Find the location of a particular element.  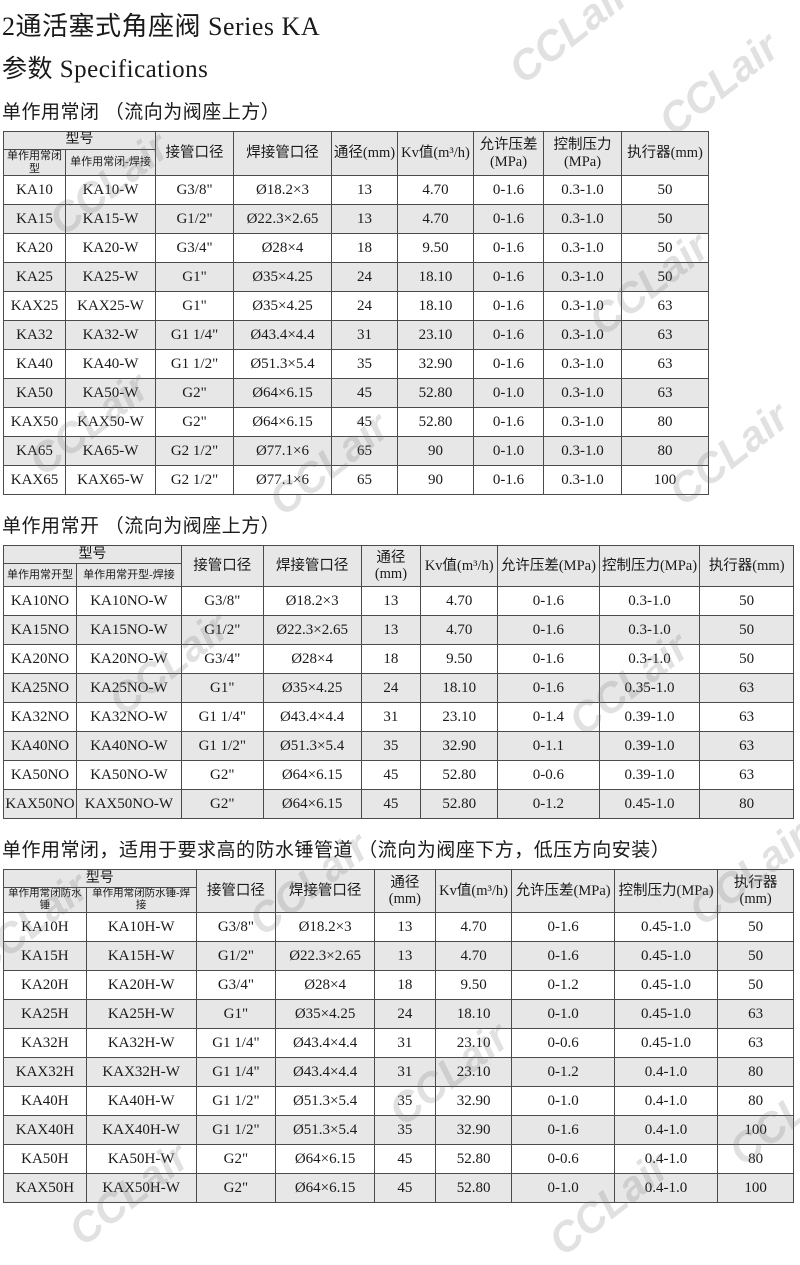

cell: Ø18.2×3 is located at coordinates (312, 601).